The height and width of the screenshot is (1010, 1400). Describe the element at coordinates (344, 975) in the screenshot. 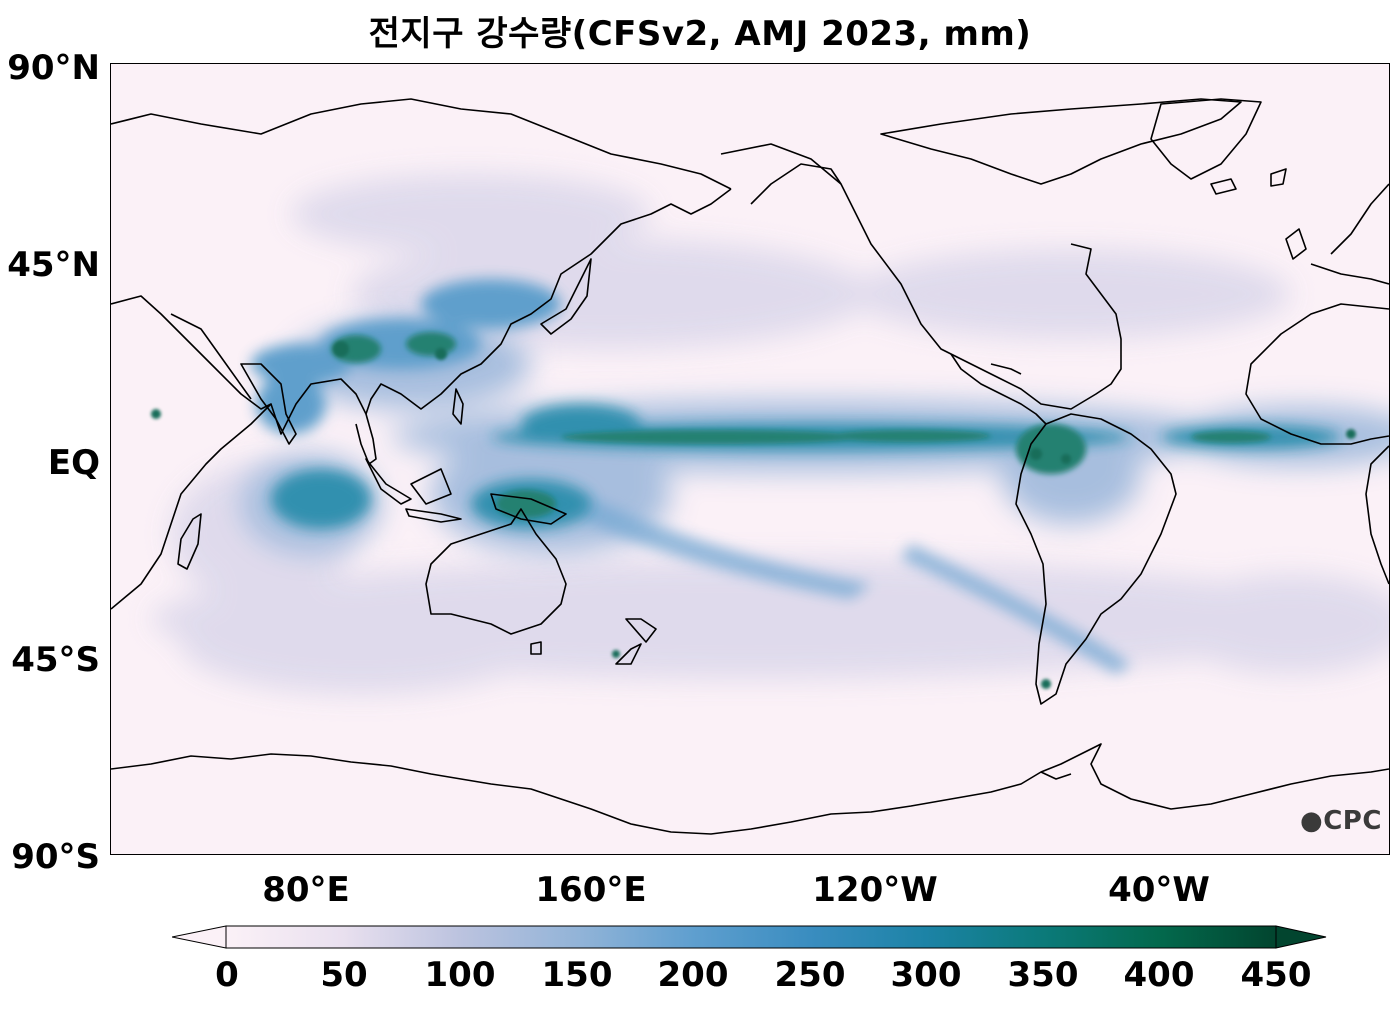

I see `colorbar-tick-50: 50` at that location.